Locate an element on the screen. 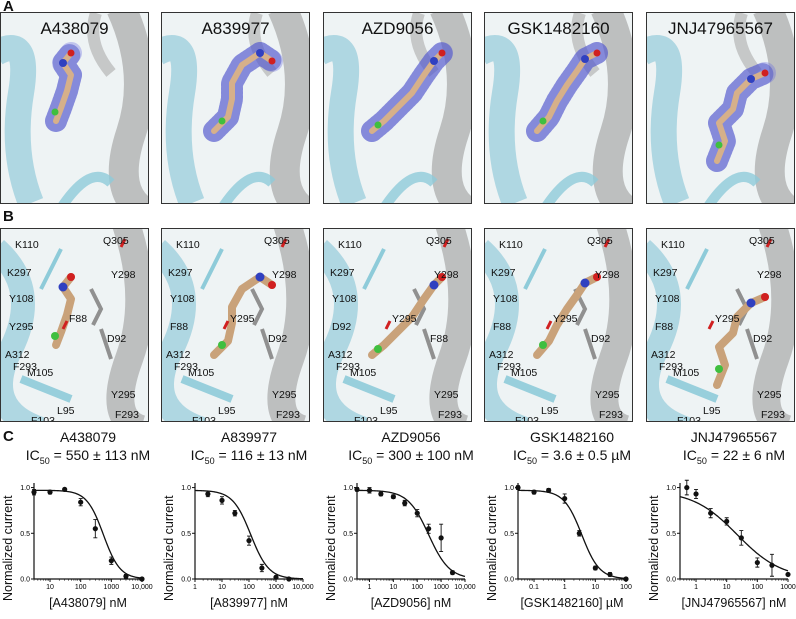  ic50-label: IC50 = 300 ± 100 nM is located at coordinates (411, 456).